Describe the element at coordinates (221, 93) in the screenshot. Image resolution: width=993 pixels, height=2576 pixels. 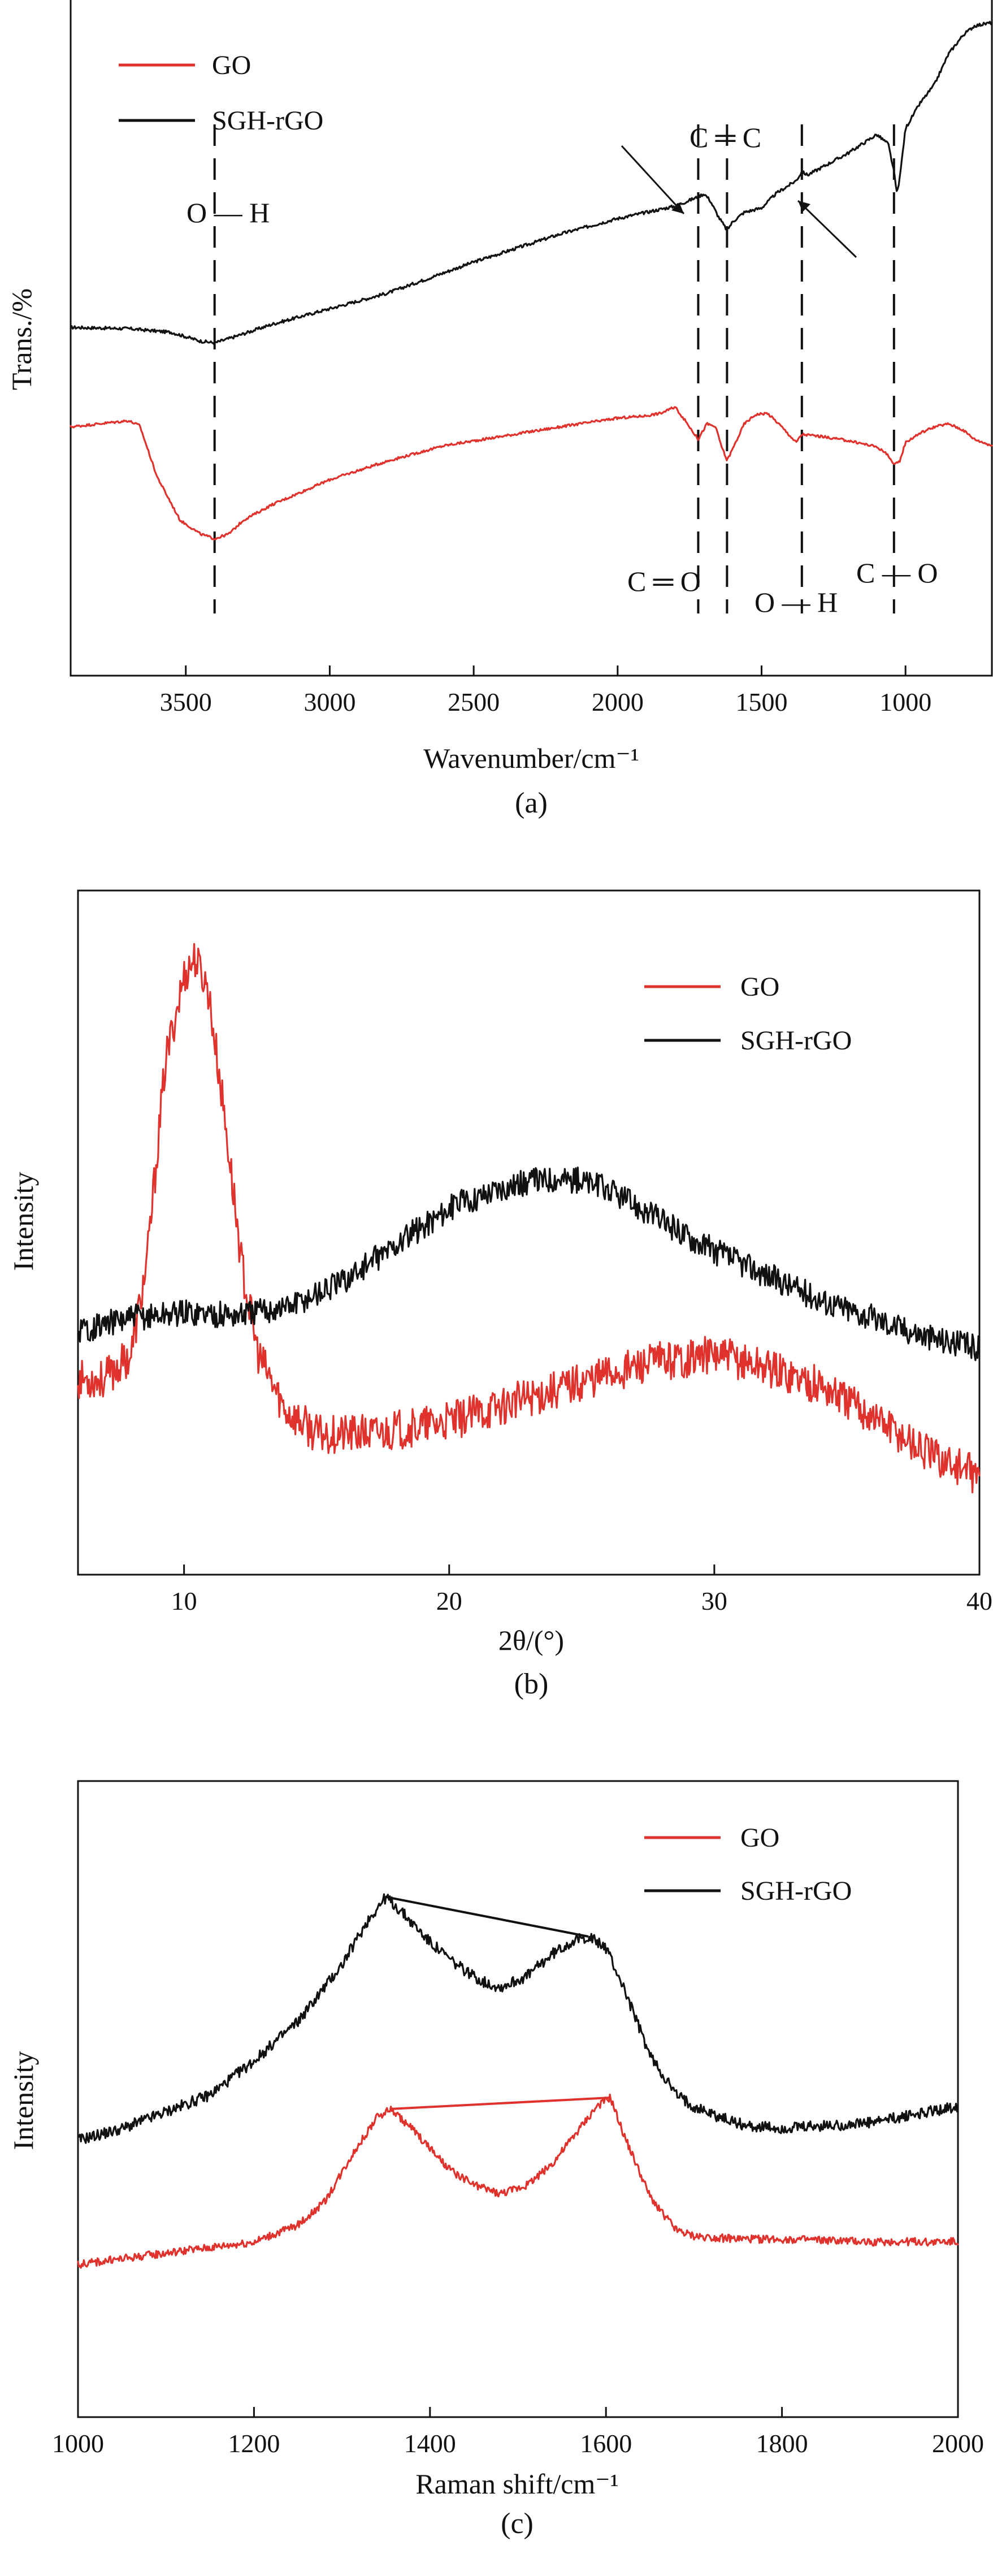
I see `ftir-legend: GO SGH-rGO` at that location.